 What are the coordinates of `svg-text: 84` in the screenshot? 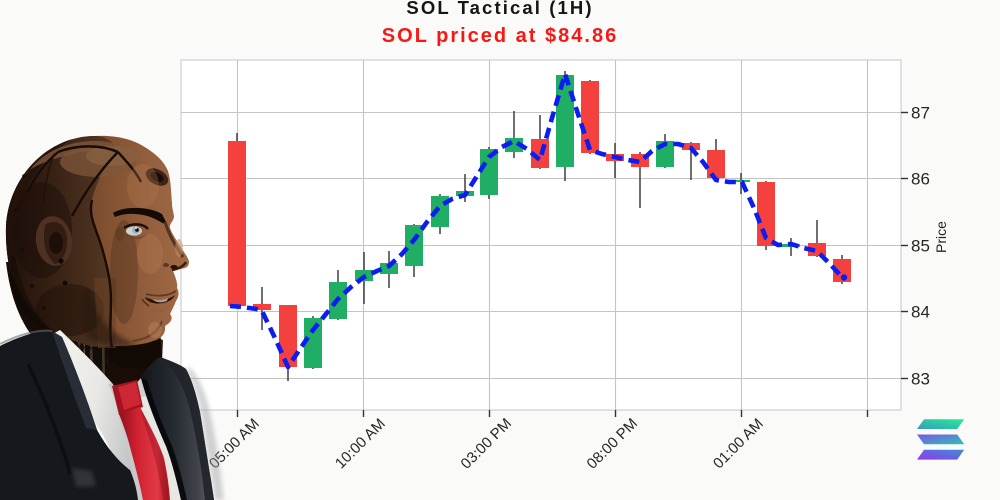 It's located at (920, 312).